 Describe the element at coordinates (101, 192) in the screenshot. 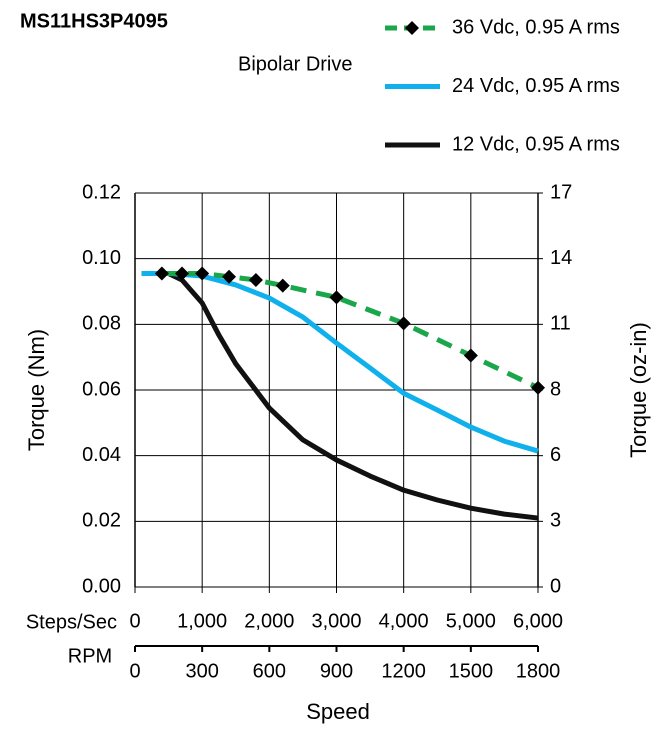

I see `y-tick-label: 0.12` at that location.